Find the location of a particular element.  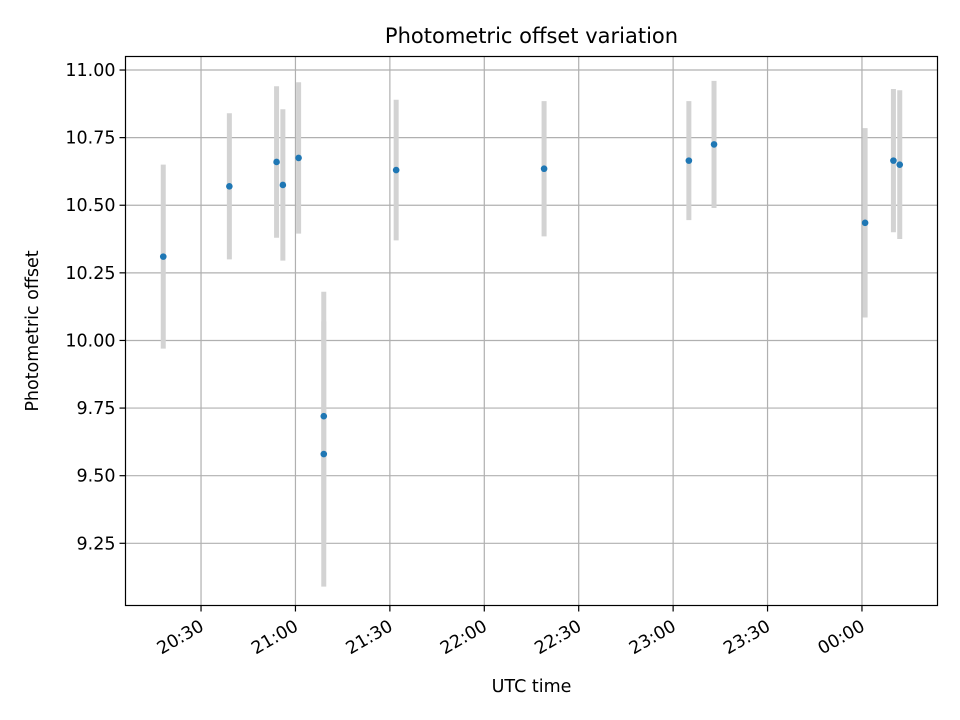

y-tick-label: 9.50 is located at coordinates (96, 477).